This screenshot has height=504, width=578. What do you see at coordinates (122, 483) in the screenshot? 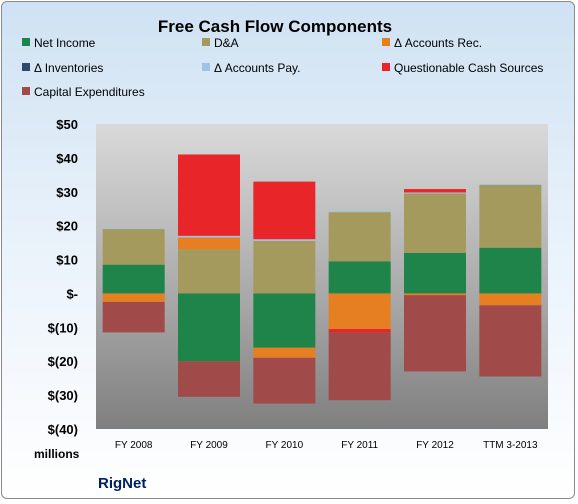
I see `brand-label: RigNet` at bounding box center [122, 483].